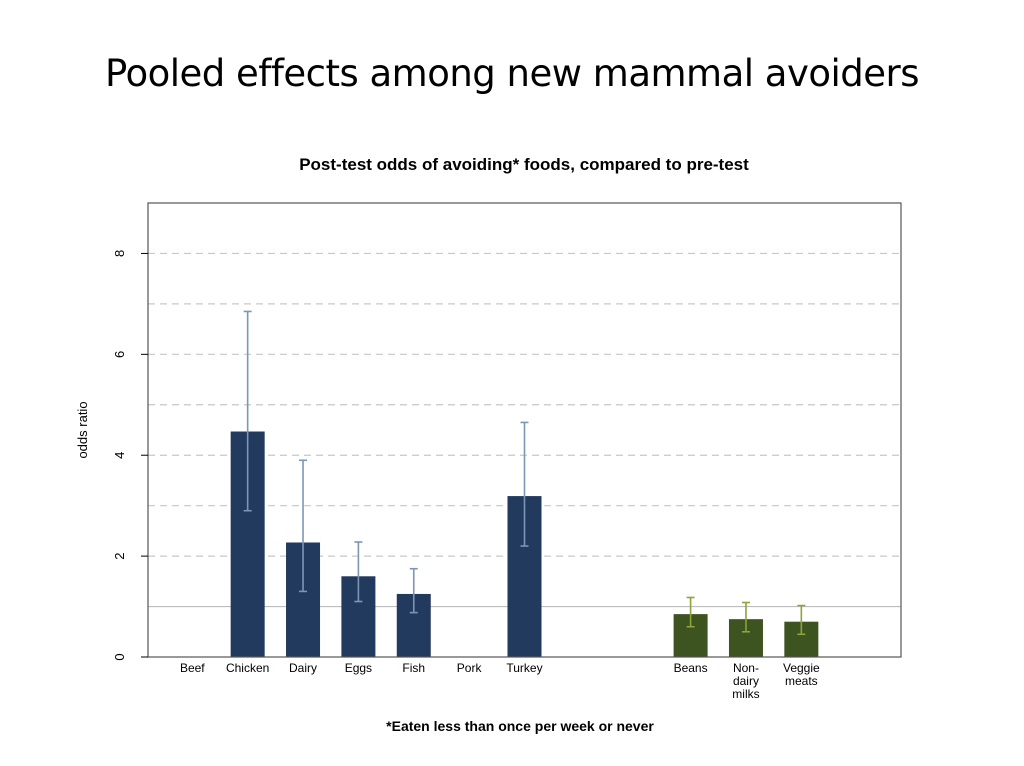 The width and height of the screenshot is (1024, 766). Describe the element at coordinates (82, 429) in the screenshot. I see `y-axis-label: odds ratio` at that location.